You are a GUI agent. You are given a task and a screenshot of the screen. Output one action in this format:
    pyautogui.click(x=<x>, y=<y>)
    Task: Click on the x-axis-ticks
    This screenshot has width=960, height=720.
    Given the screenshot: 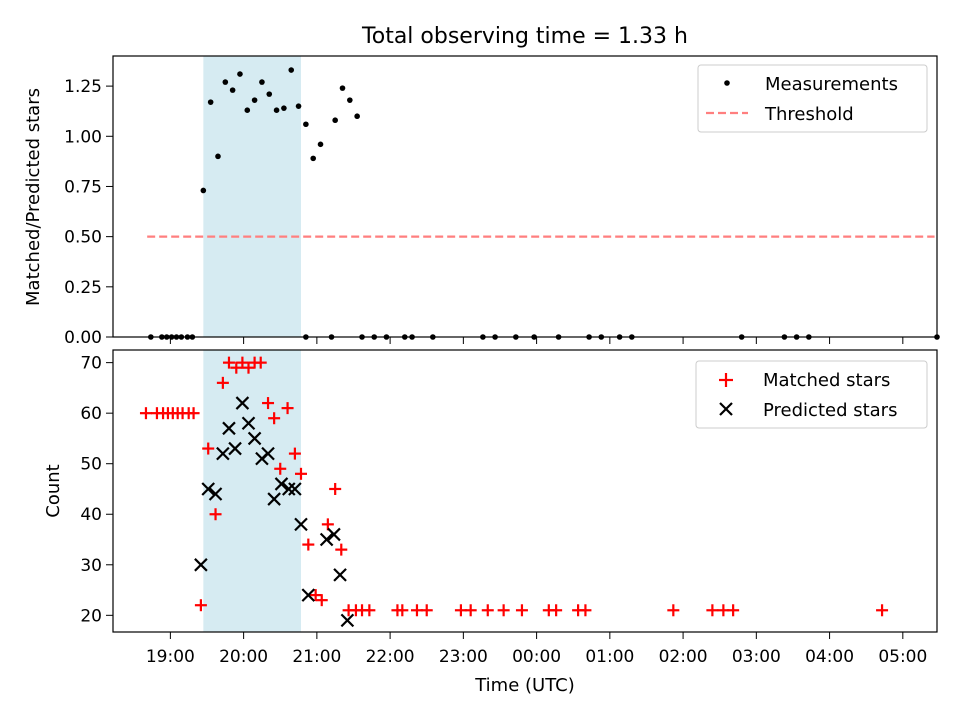 What is the action you would take?
    pyautogui.click(x=536, y=340)
    